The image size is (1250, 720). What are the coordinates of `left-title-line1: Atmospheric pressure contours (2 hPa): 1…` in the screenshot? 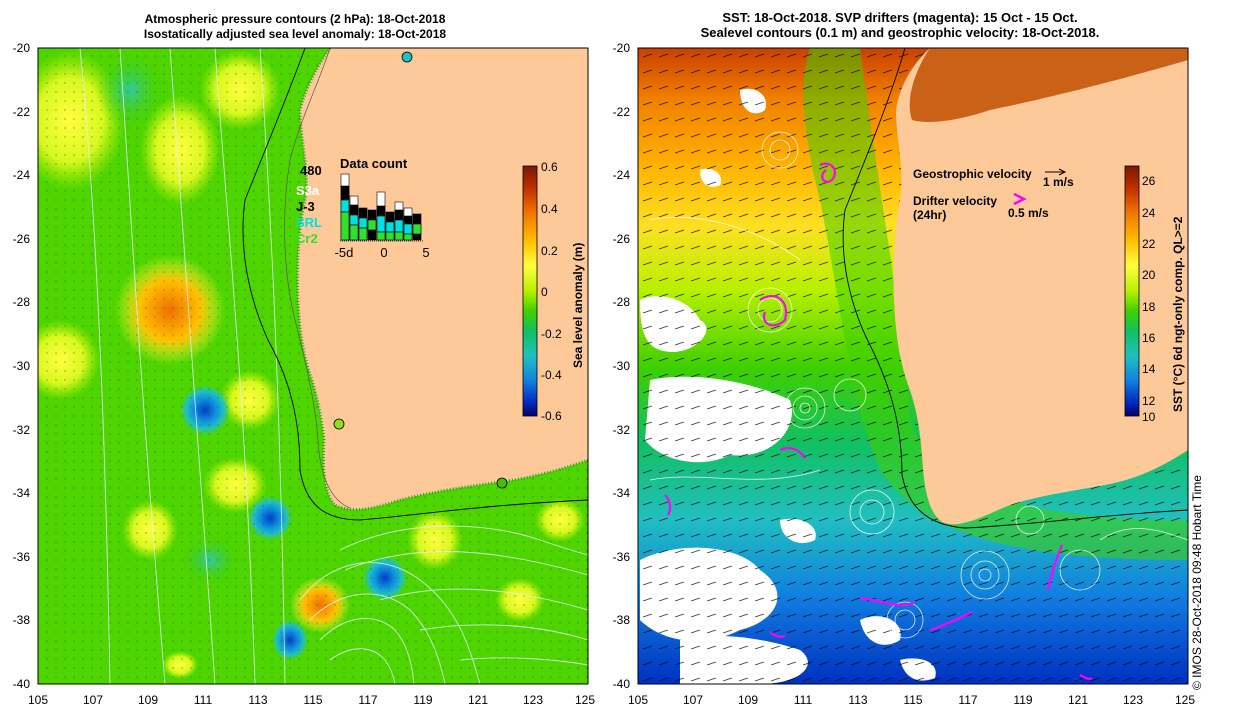 It's located at (295, 19).